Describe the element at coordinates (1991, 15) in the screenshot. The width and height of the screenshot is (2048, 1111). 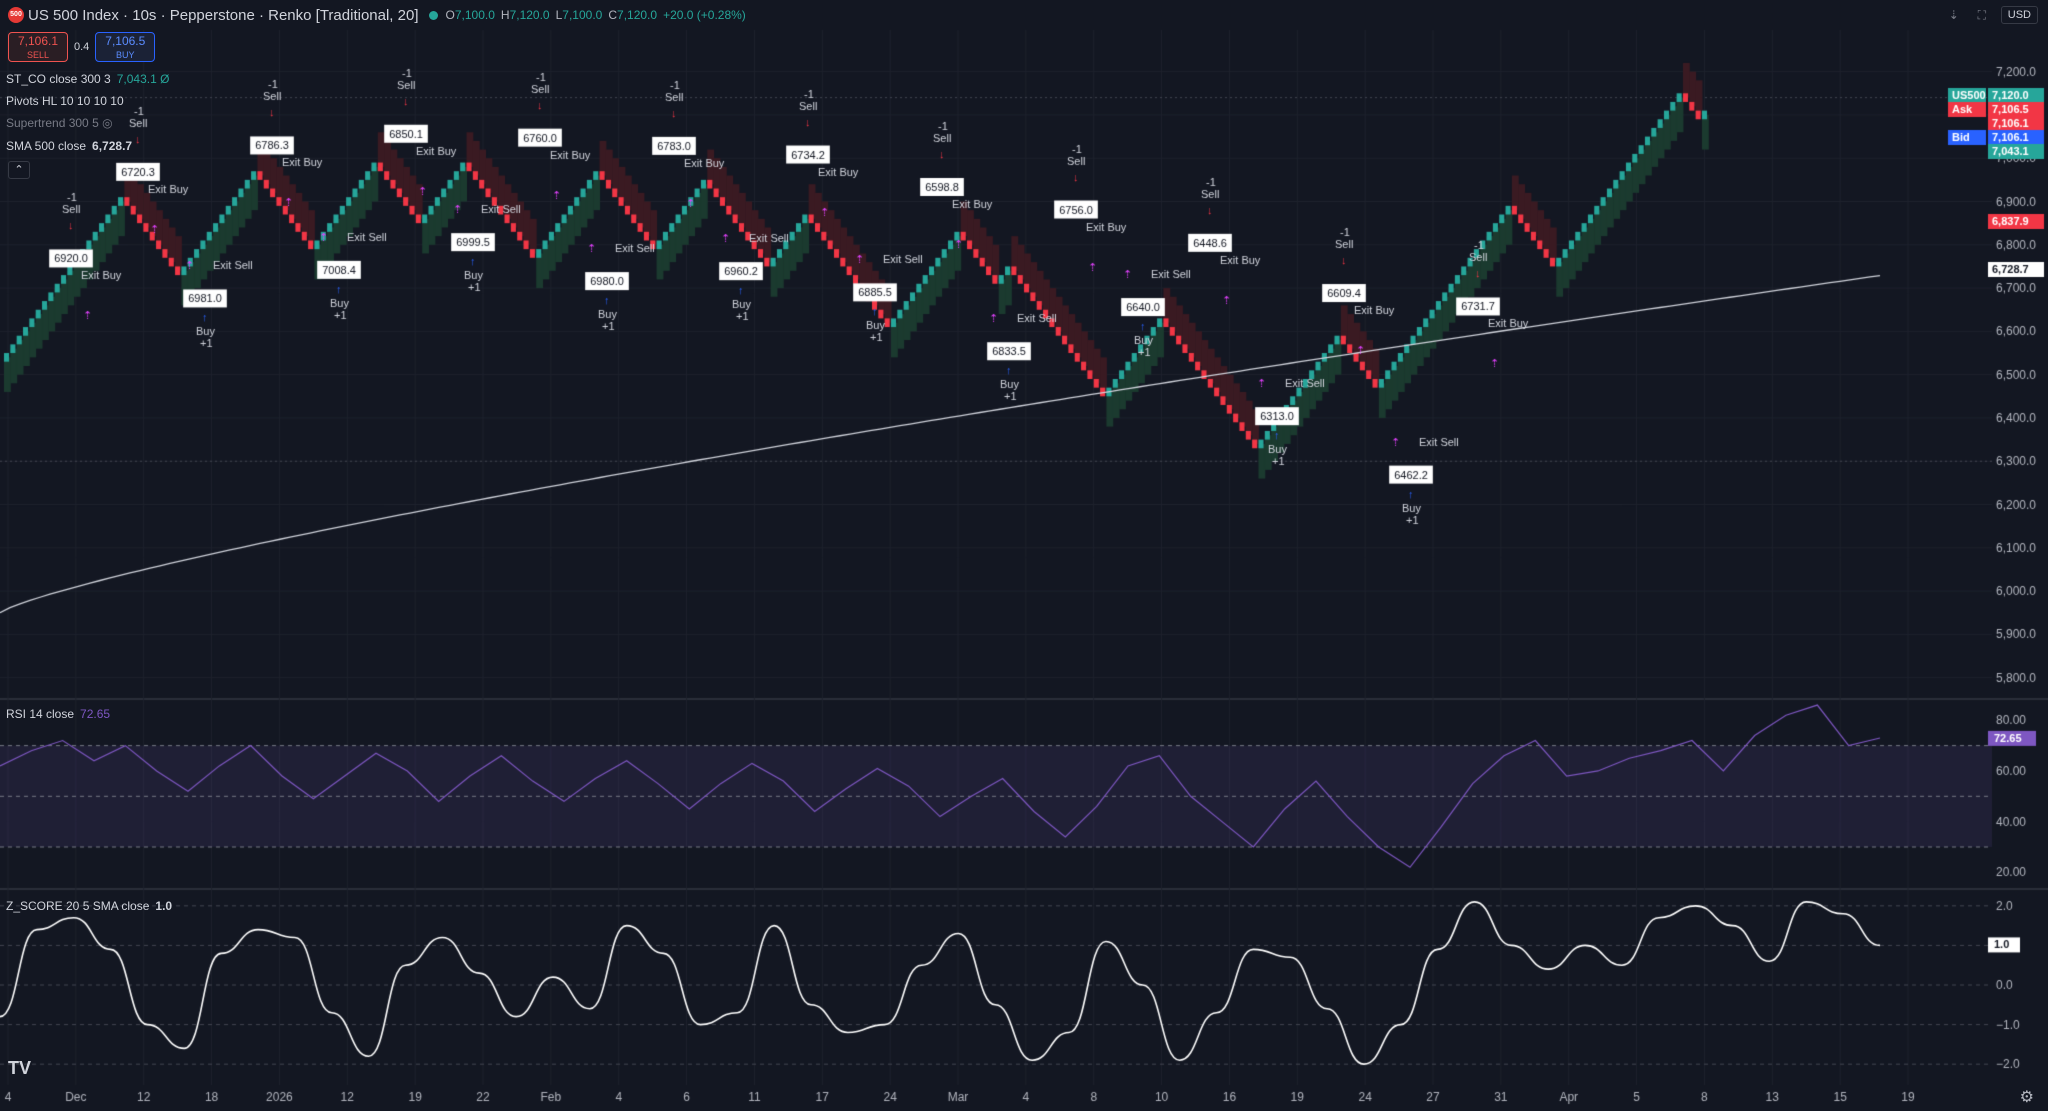
I see `top-right-toolbar: ⇣ ⛶ USD` at that location.